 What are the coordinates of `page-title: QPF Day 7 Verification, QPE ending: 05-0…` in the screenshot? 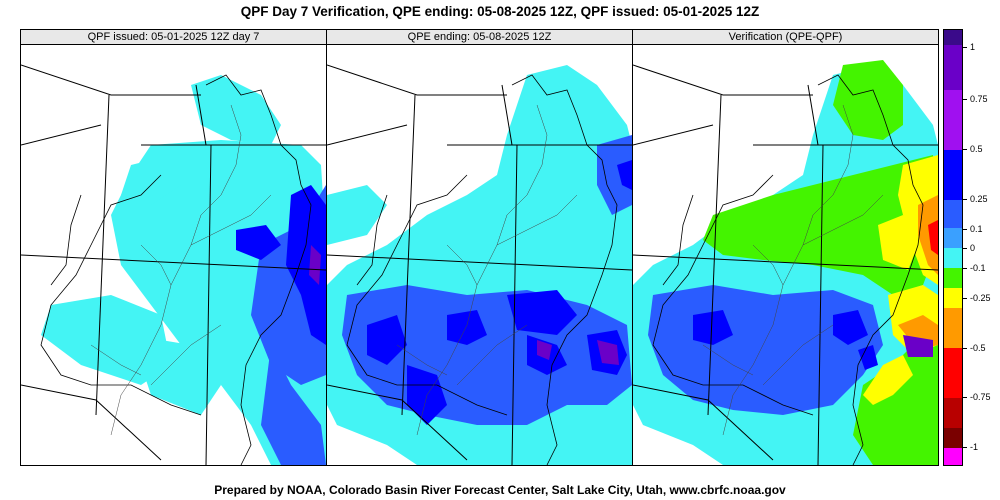 It's located at (500, 11).